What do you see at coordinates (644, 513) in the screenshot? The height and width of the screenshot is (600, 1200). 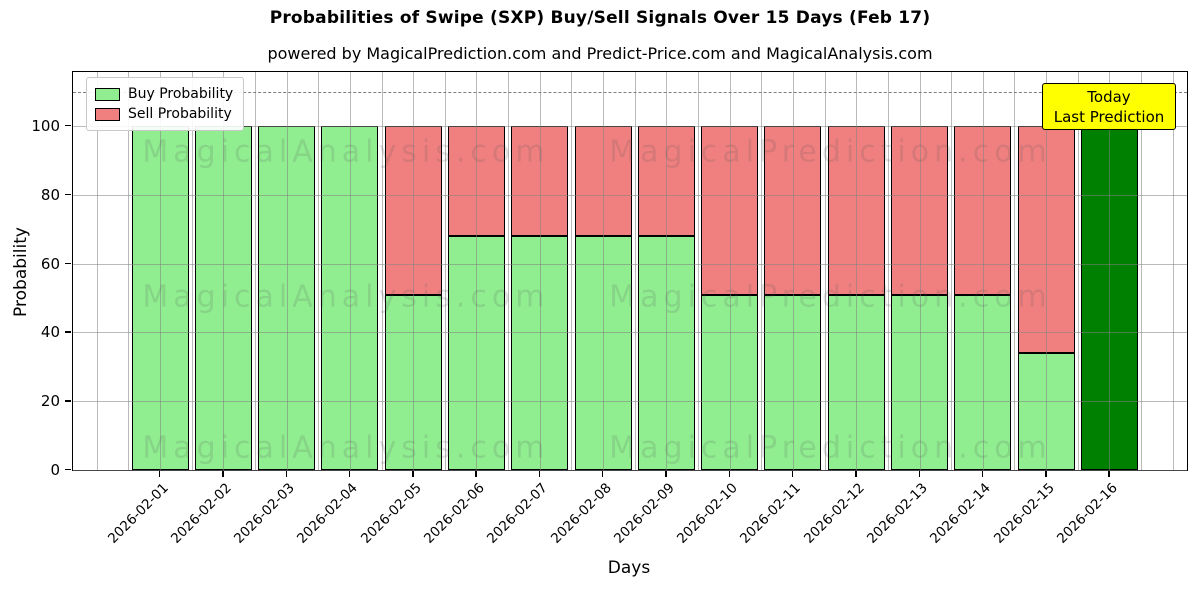 I see `x-tick-label-text: 2026-02-09` at bounding box center [644, 513].